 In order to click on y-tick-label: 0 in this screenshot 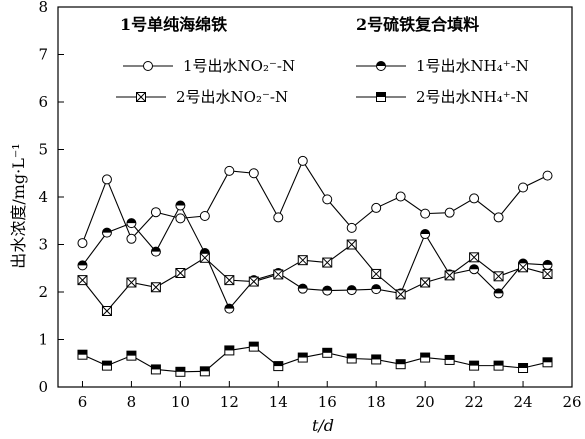, I will do `click(43, 387)`.